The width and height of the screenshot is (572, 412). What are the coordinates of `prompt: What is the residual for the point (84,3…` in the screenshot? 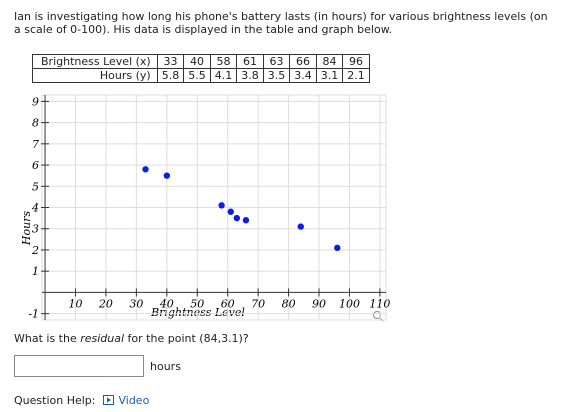 It's located at (131, 338).